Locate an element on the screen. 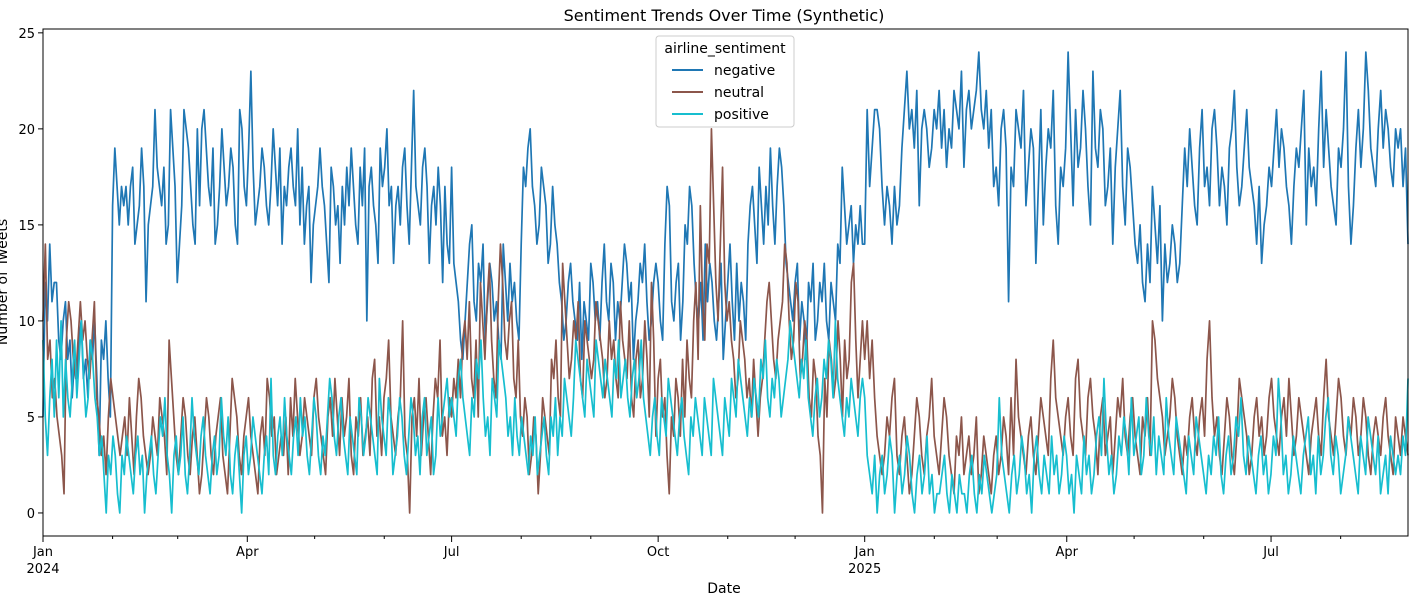 The height and width of the screenshot is (594, 1428). y-tick-label: 10 is located at coordinates (26, 322).